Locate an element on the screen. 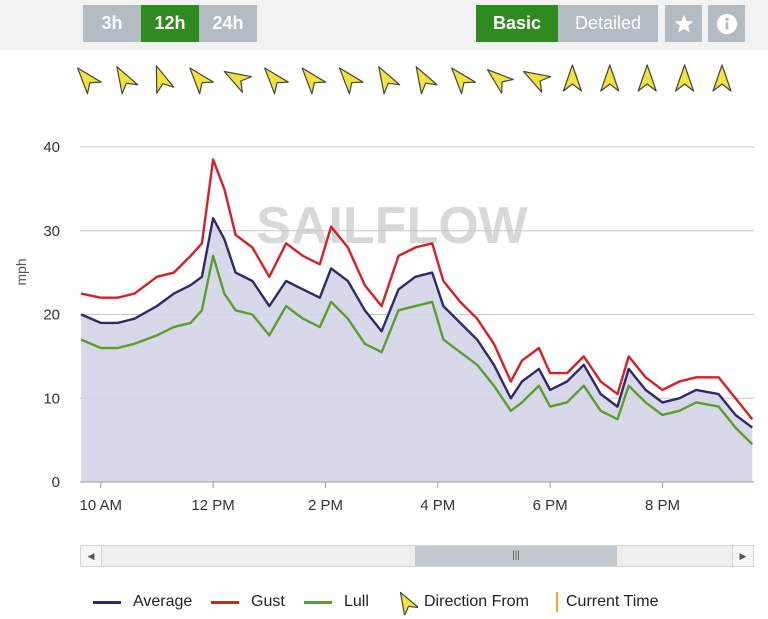 The height and width of the screenshot is (619, 768). info-button is located at coordinates (726, 23).